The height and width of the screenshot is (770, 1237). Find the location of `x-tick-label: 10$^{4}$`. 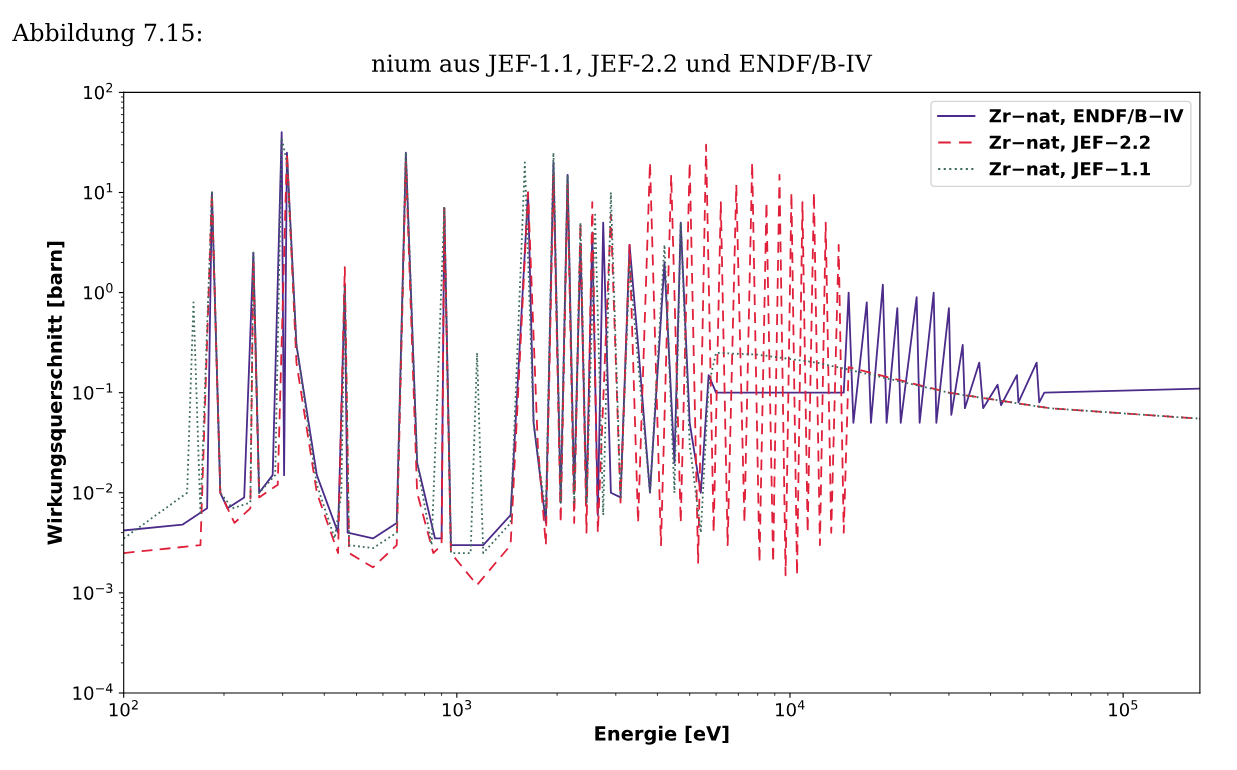

x-tick-label: 10$^{4}$ is located at coordinates (790, 708).